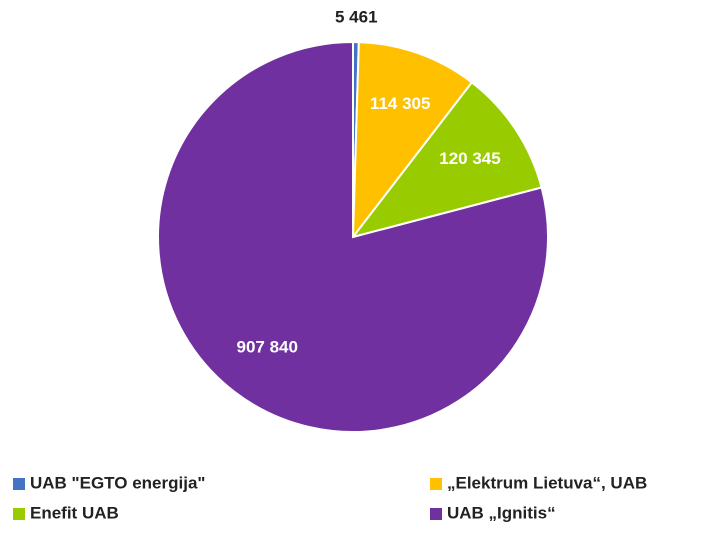 This screenshot has width=721, height=554. Describe the element at coordinates (117, 482) in the screenshot. I see `legend-label: UAB "EGTO energija"` at that location.